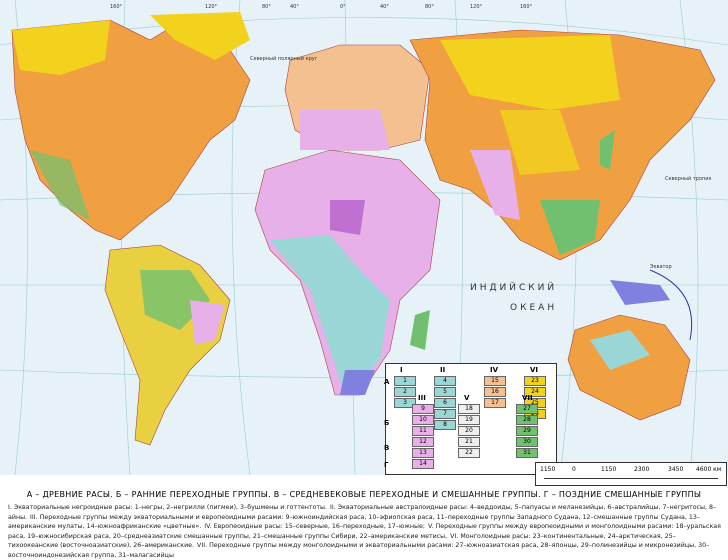 Image resolution: width=728 pixels, height=560 pixels. Describe the element at coordinates (321, 7) in the screenshot. I see `longitude-labels: 160° 120° 80° 40° 0° 40° 80° 120° 160°` at that location.